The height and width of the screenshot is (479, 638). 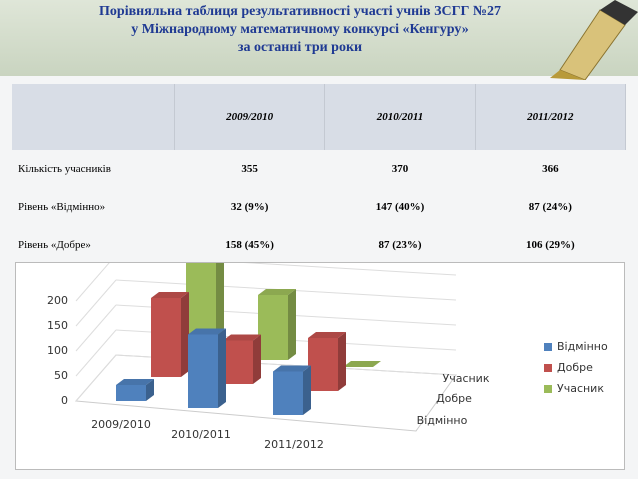 What do you see at coordinates (121, 424) in the screenshot?
I see `x-tick-label: 2009/2010` at bounding box center [121, 424].